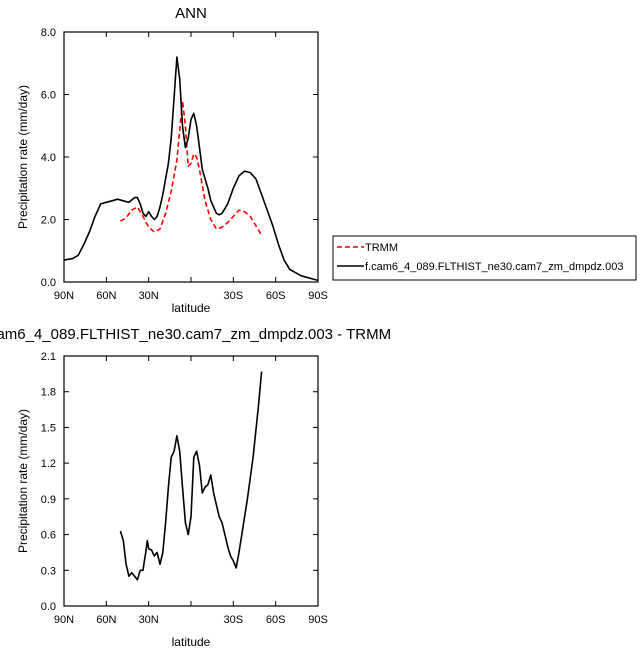 Image resolution: width=641 pixels, height=652 pixels. I want to click on y-tick-label: 0.9, so click(48, 500).